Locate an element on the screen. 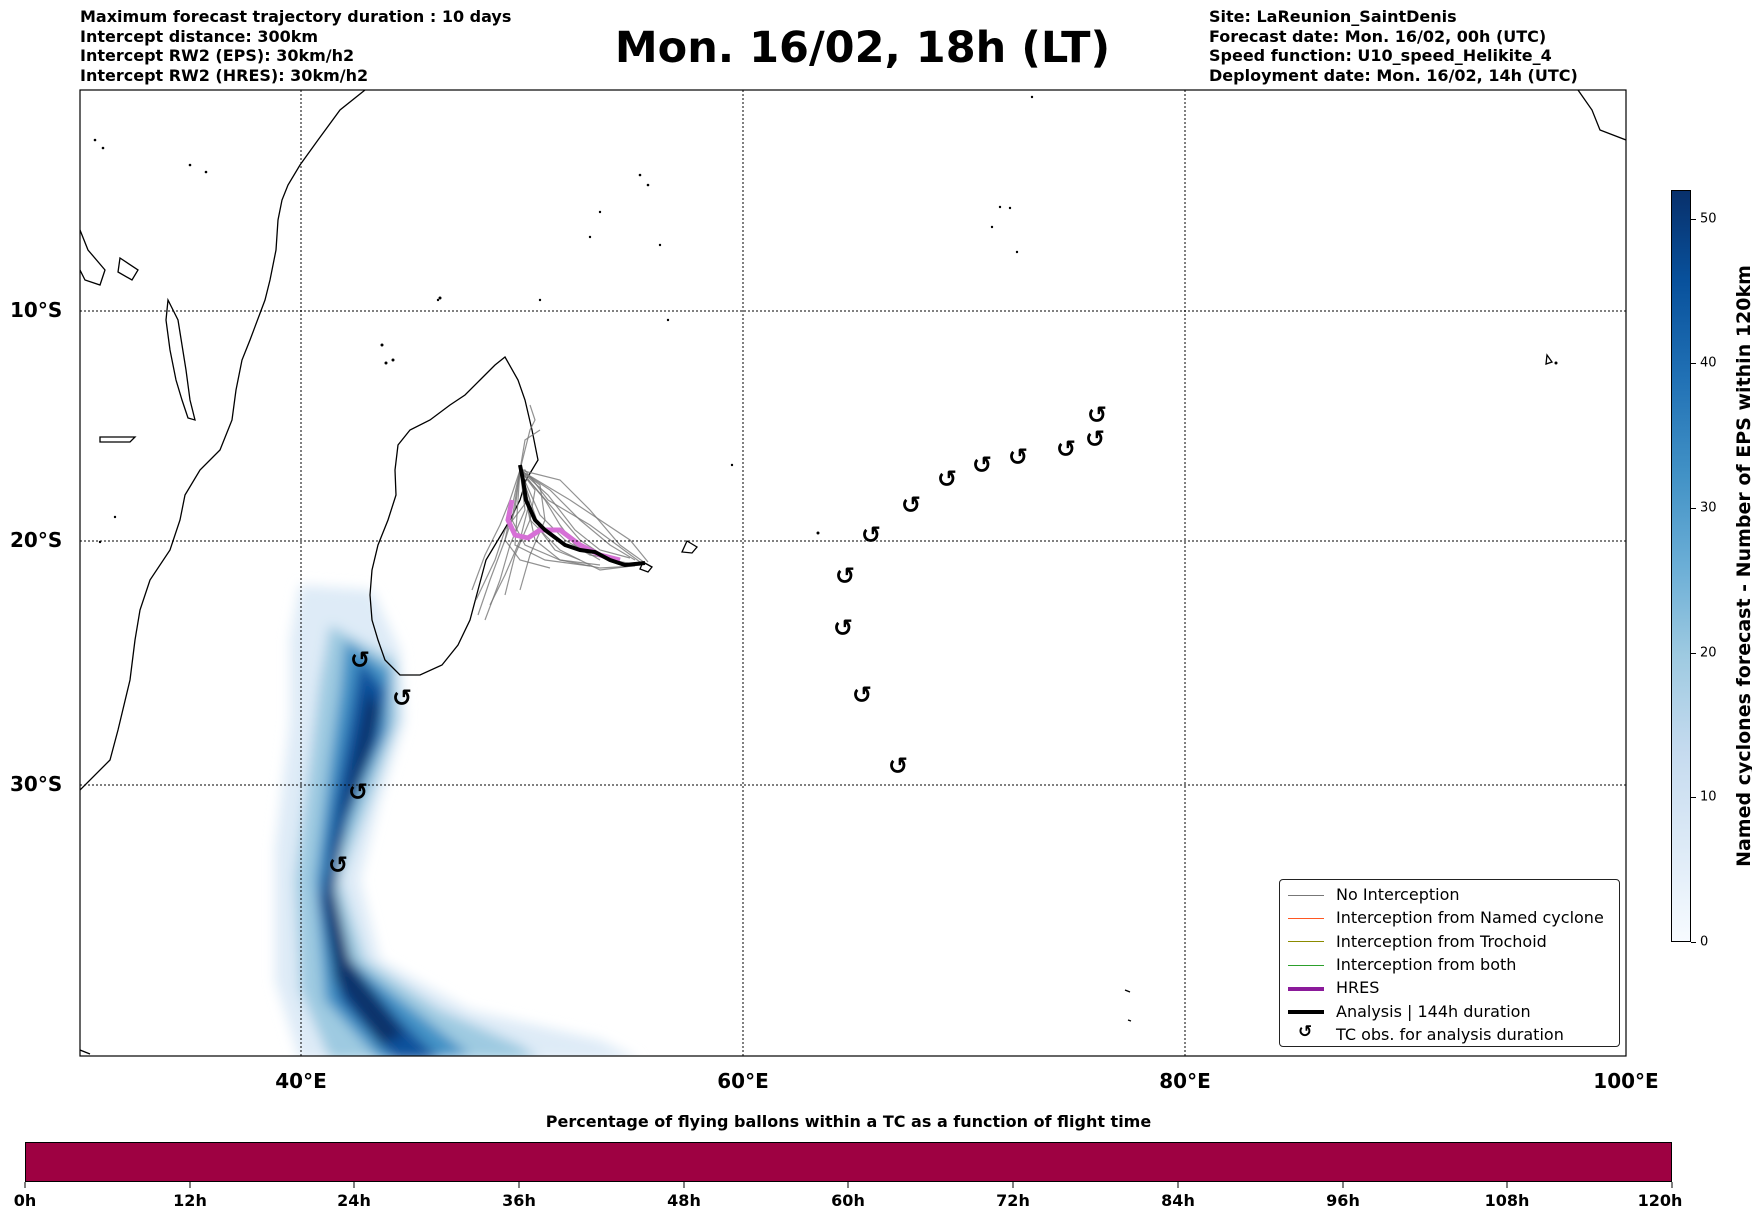 The image size is (1752, 1213). lon-label-100e: 100°E is located at coordinates (1626, 1081).